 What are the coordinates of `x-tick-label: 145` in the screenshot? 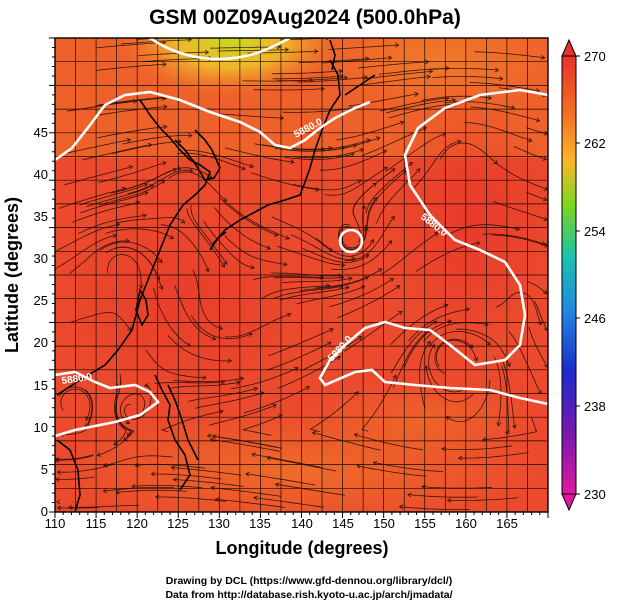 It's located at (343, 523).